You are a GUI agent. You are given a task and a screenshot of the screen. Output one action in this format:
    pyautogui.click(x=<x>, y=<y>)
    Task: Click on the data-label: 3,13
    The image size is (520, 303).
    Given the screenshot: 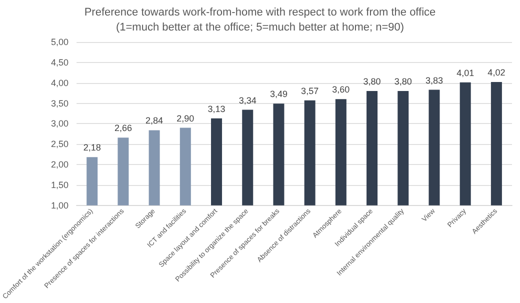 What is the action you would take?
    pyautogui.click(x=217, y=109)
    